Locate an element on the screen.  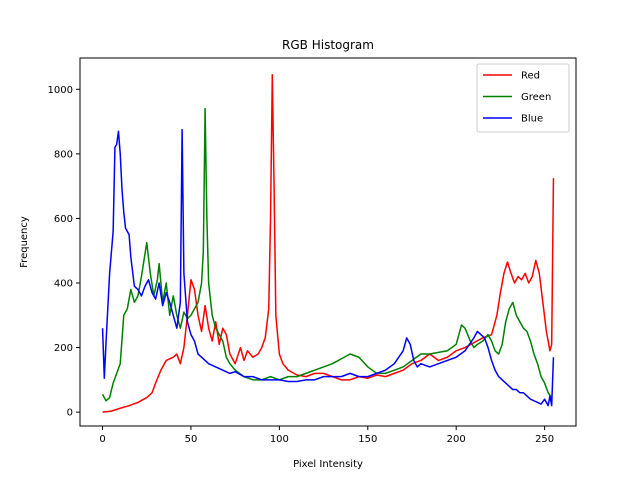
legend-label-green: Green is located at coordinates (536, 97).